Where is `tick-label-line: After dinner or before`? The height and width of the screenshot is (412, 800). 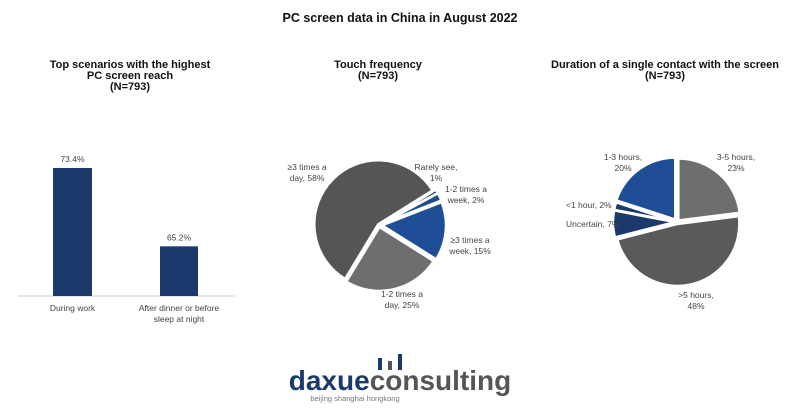 tick-label-line: After dinner or before is located at coordinates (179, 308).